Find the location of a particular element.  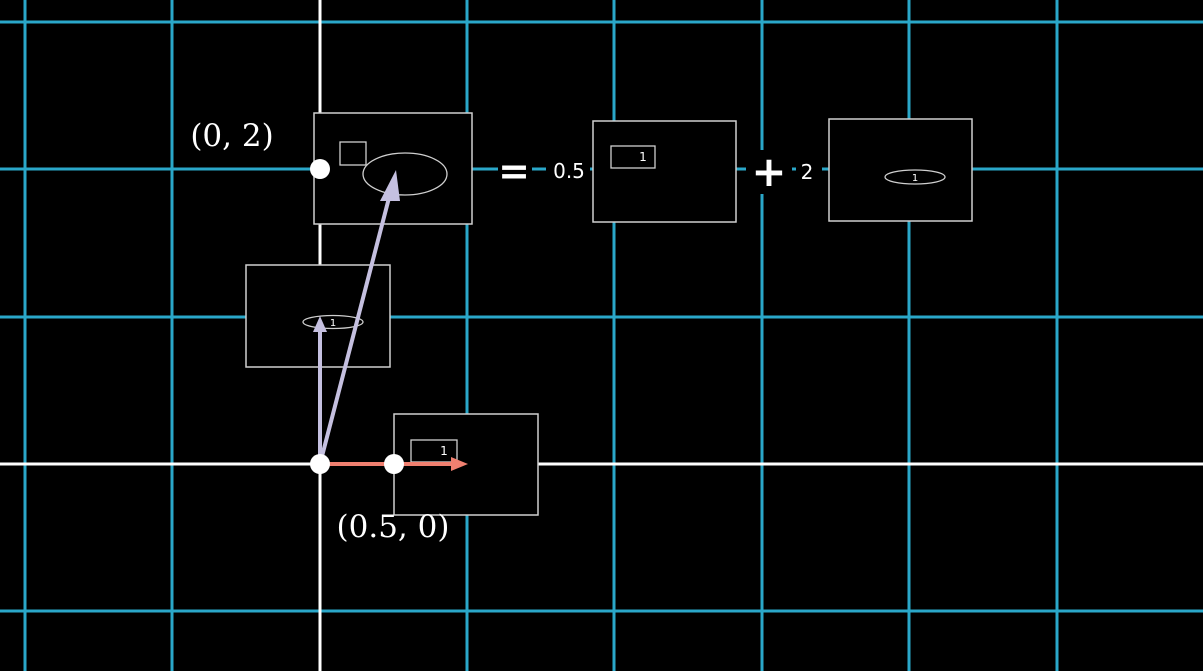

eq-rect-card-frame is located at coordinates (664, 171).